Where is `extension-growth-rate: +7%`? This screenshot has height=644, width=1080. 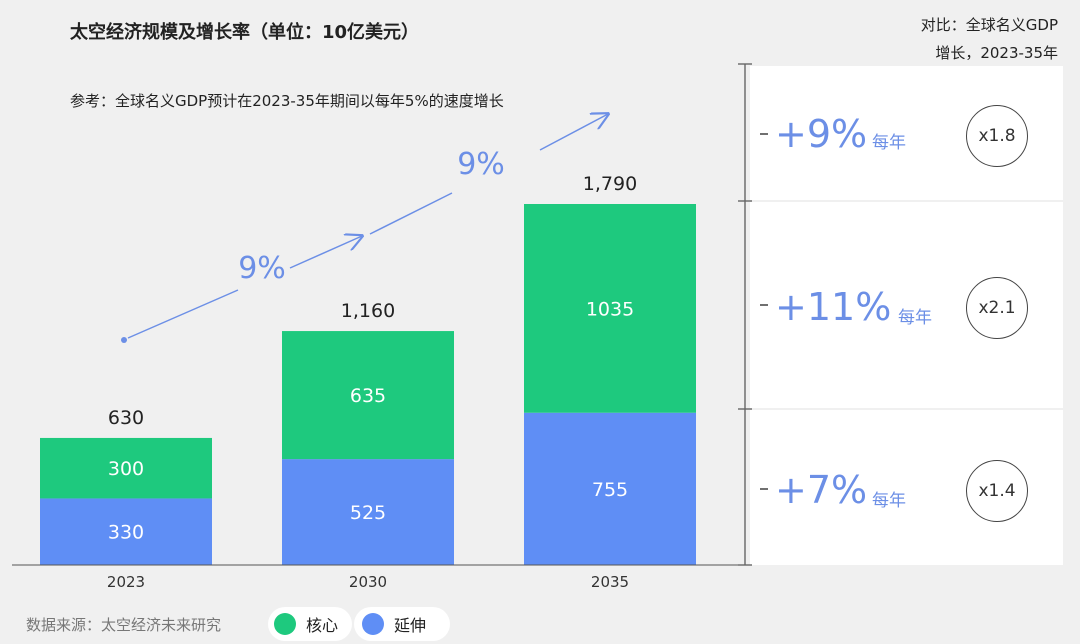
extension-growth-rate: +7% is located at coordinates (821, 490).